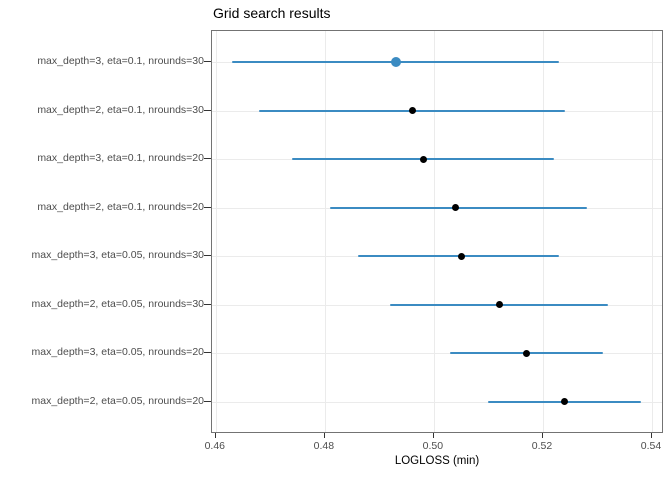  What do you see at coordinates (395, 62) in the screenshot?
I see `best-result-point` at bounding box center [395, 62].